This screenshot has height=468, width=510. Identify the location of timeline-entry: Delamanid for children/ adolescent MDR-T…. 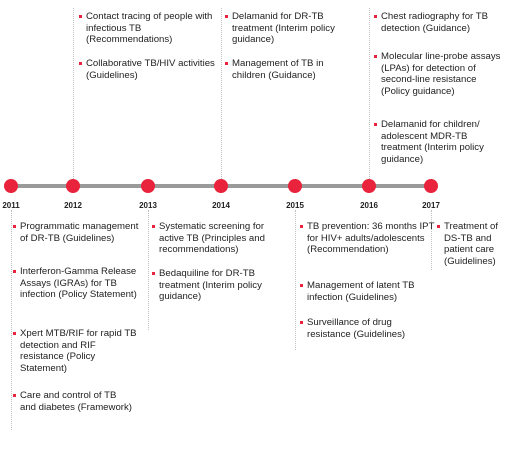
(439, 142).